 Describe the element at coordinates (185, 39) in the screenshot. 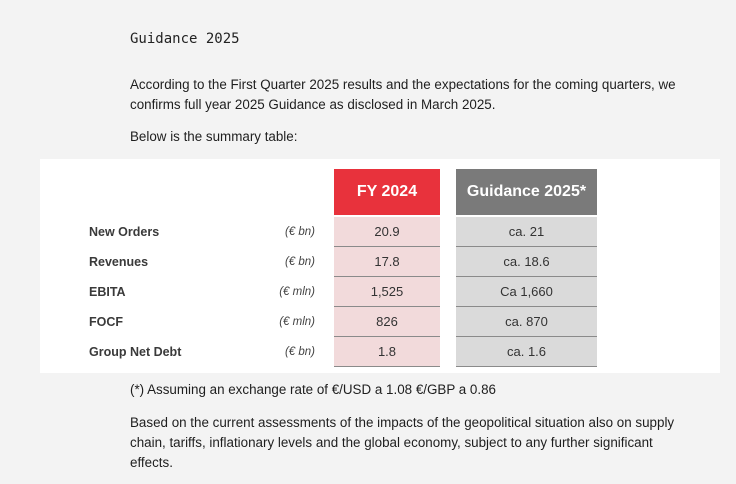

I see `page-heading: Guidance 2025` at that location.